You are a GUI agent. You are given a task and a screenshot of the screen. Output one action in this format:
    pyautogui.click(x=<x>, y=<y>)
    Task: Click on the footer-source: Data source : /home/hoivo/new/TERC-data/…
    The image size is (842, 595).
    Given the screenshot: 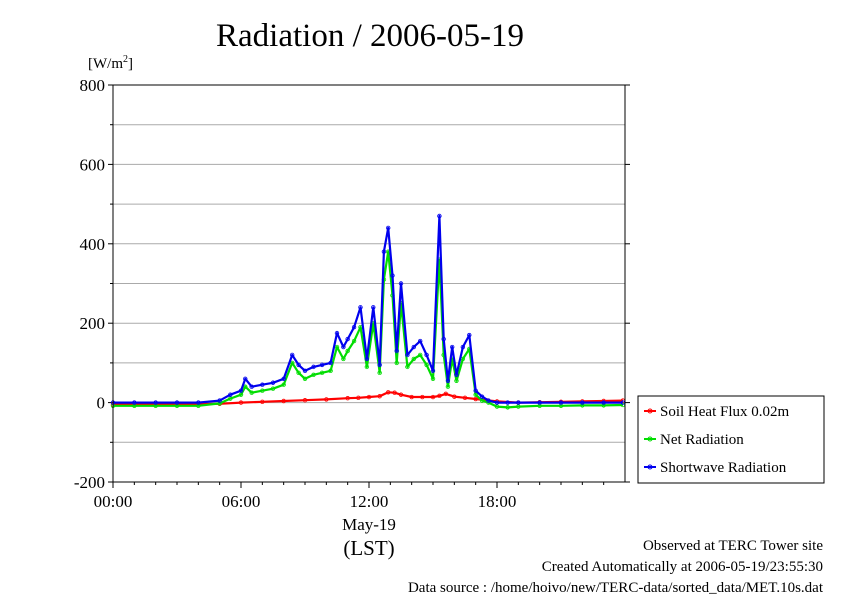 What is the action you would take?
    pyautogui.click(x=616, y=587)
    